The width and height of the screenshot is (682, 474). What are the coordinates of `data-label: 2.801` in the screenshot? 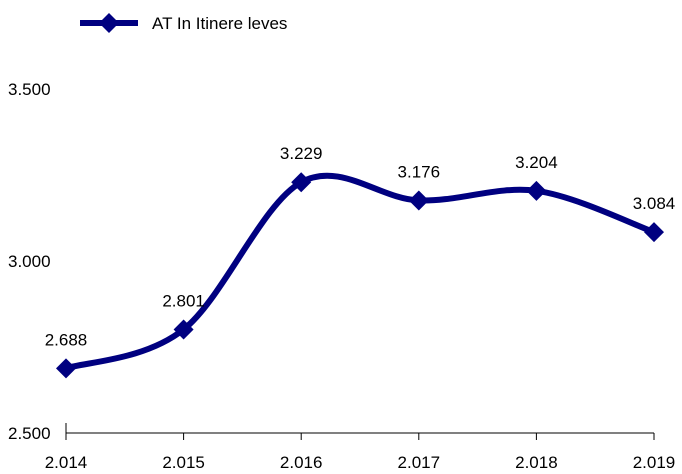 It's located at (183, 300).